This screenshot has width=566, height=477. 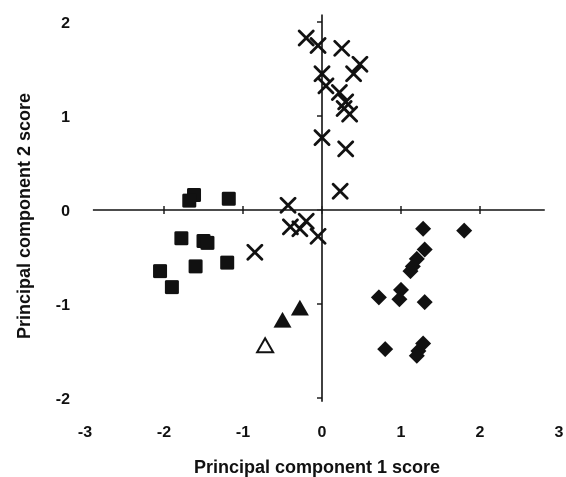 What do you see at coordinates (559, 432) in the screenshot?
I see `x-tick-label: 3` at bounding box center [559, 432].